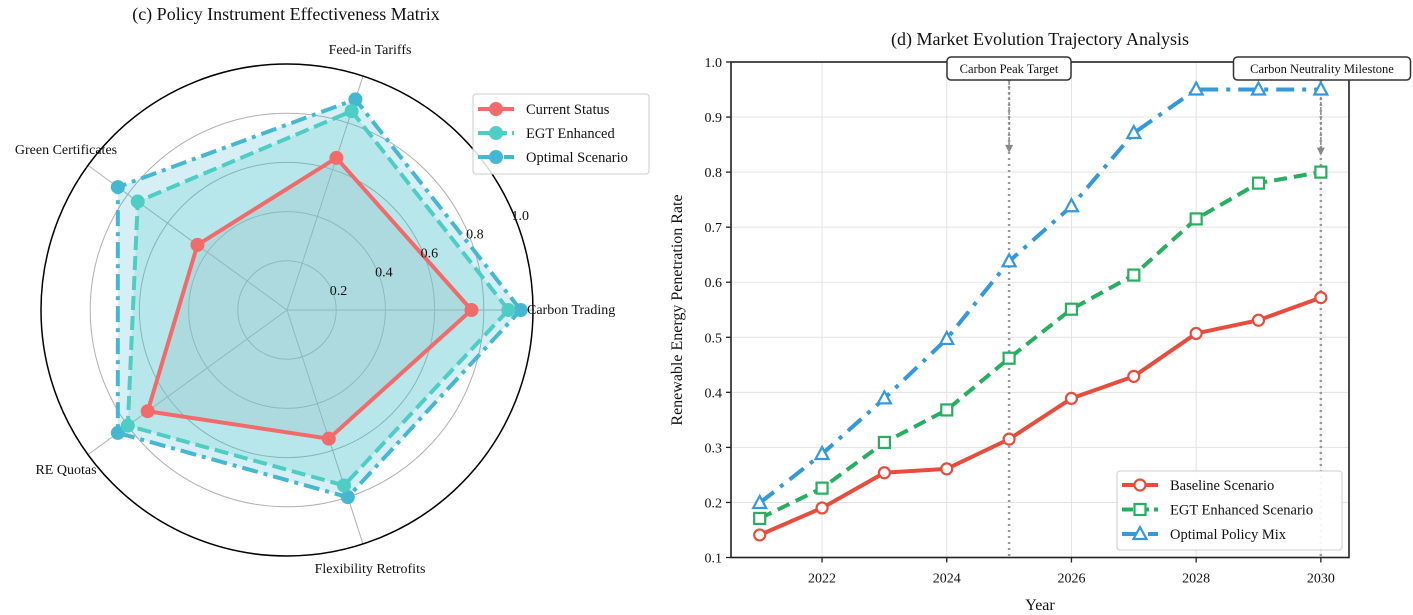  I want to click on annotation-arrow-head, so click(1009, 148).